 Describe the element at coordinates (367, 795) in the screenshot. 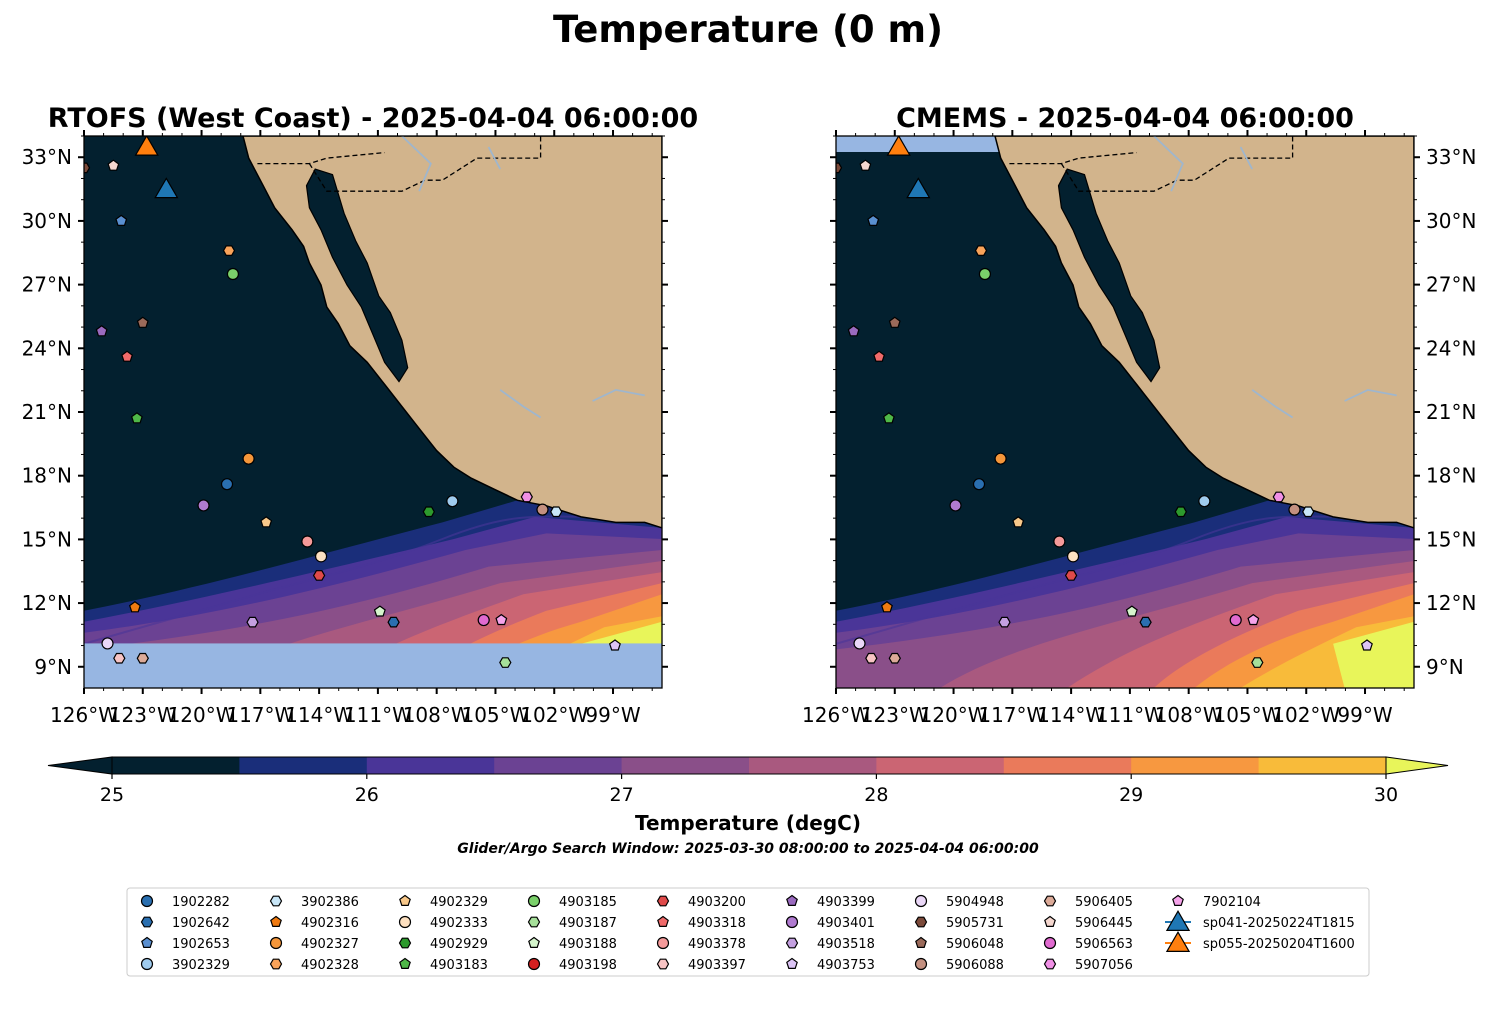

I see `colorbar-tick-label: 26` at that location.